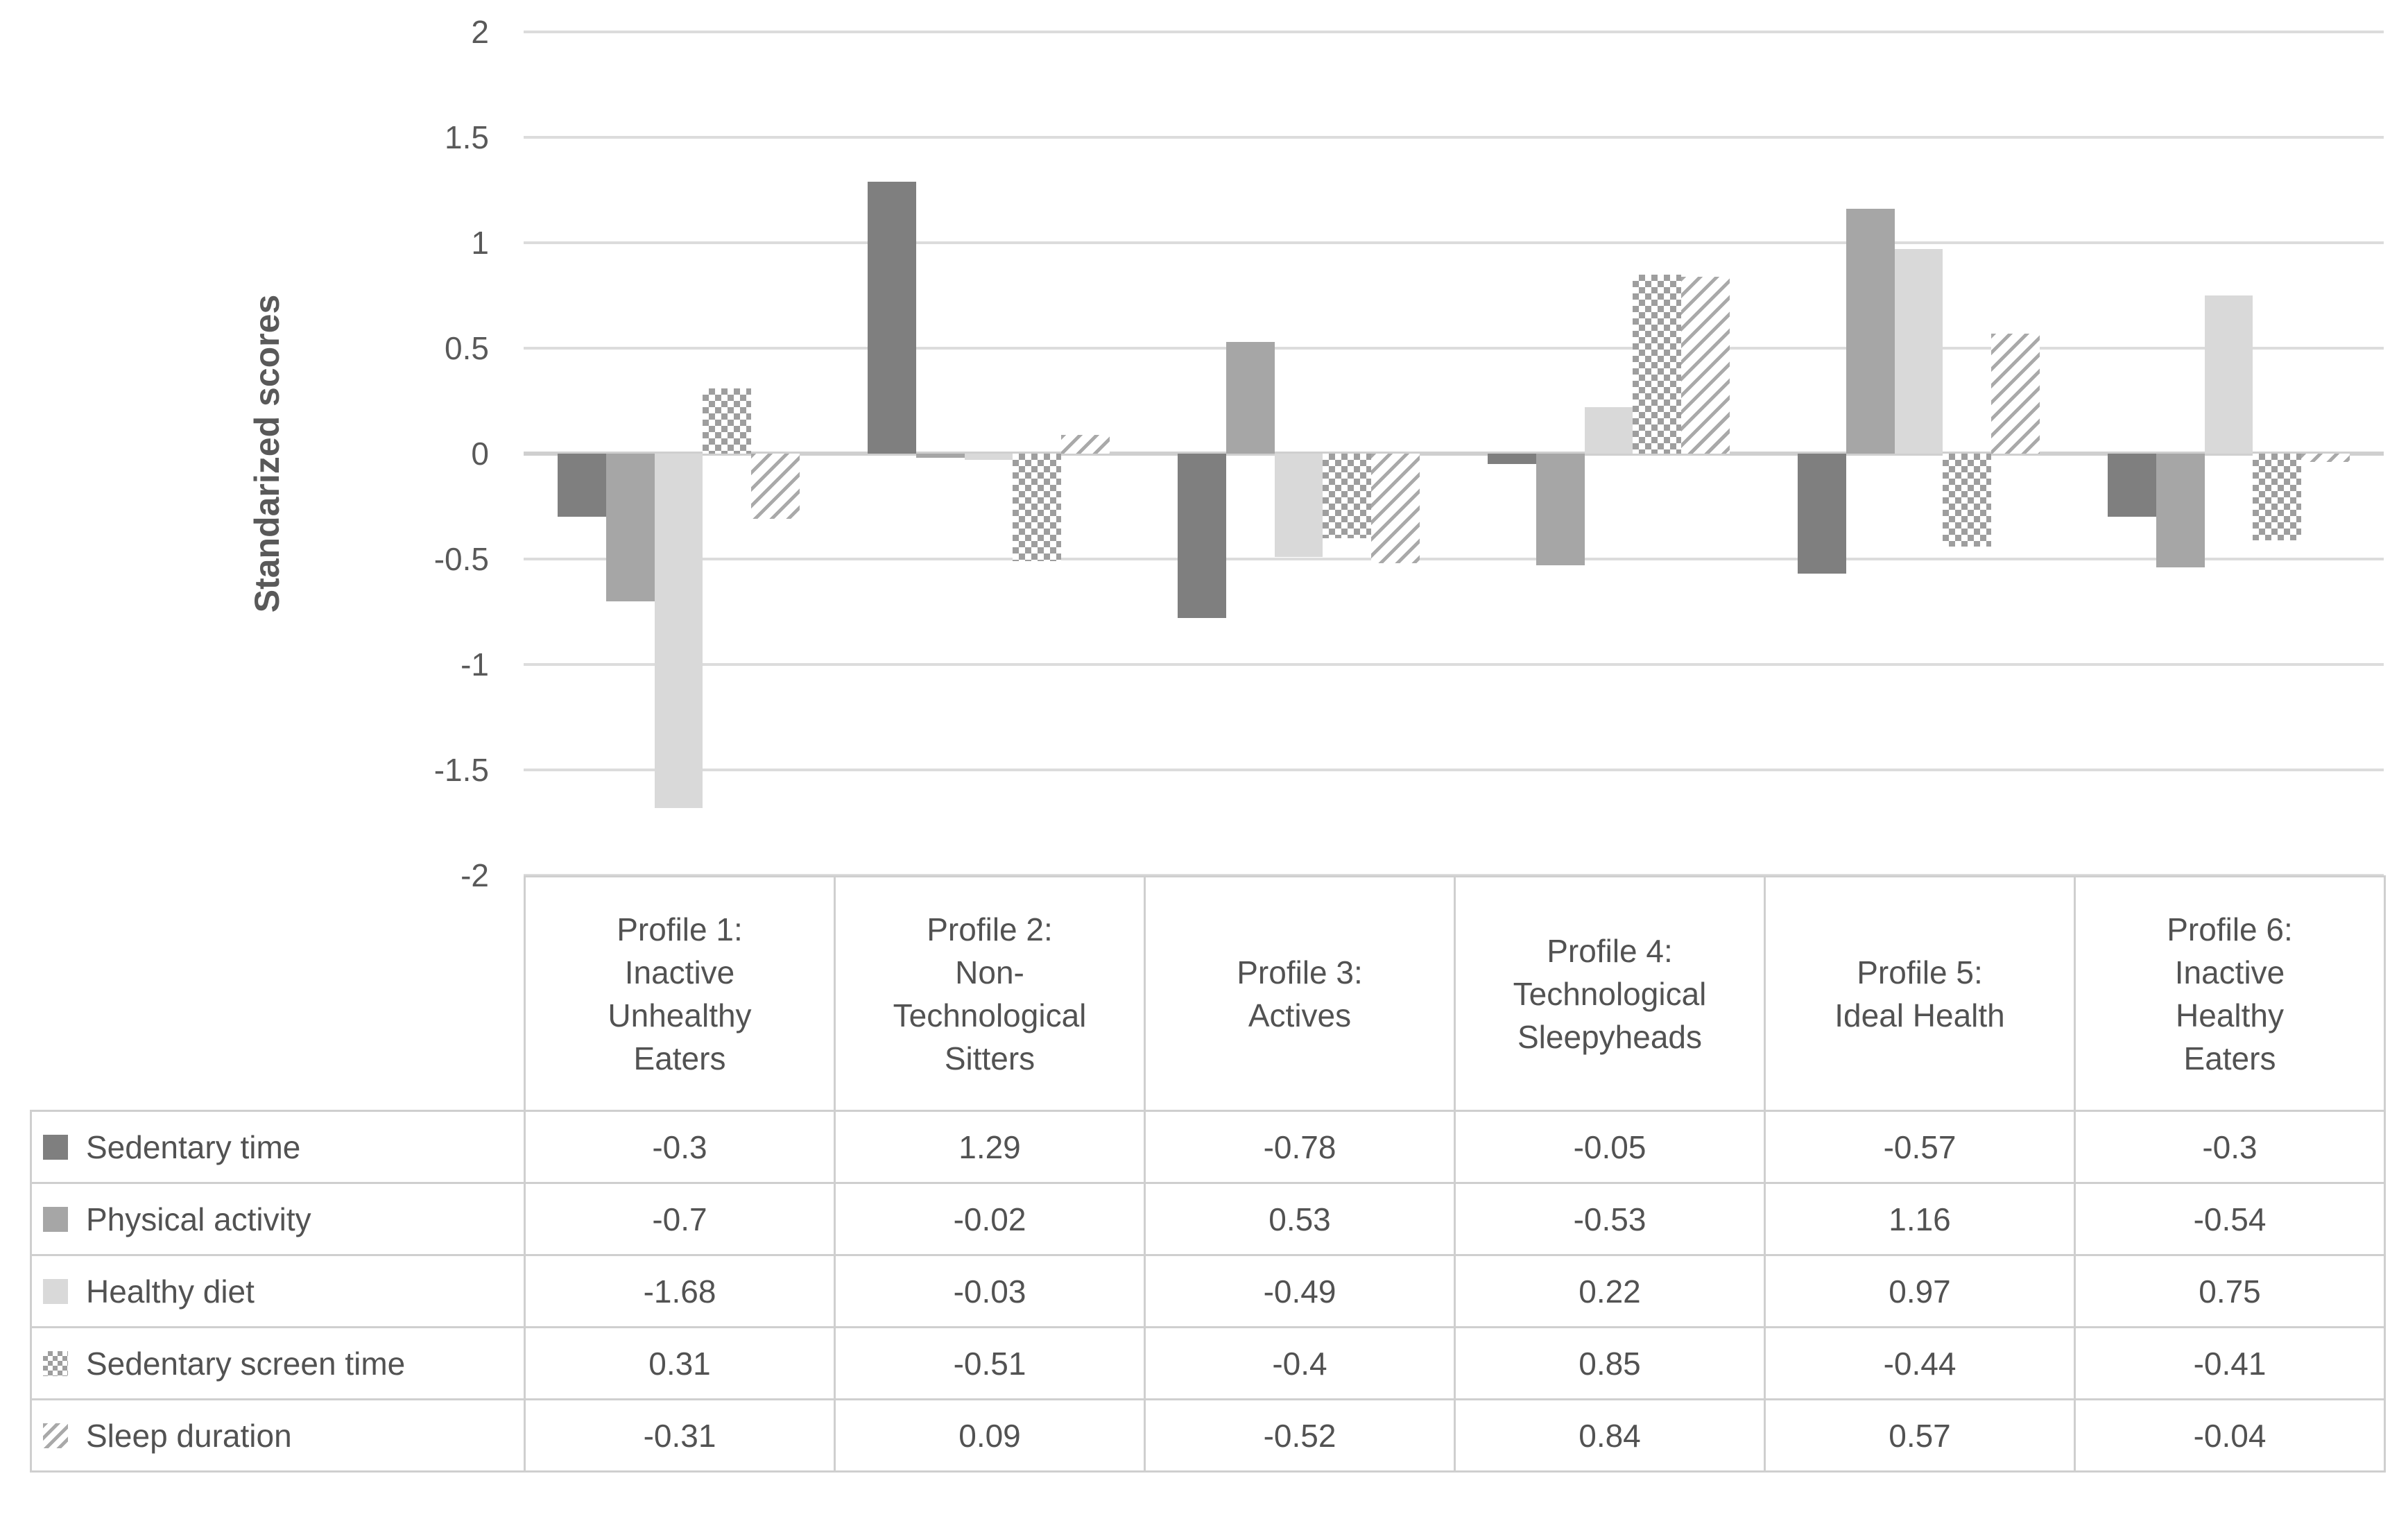 The width and height of the screenshot is (2408, 1519). I want to click on table-value-cell: 0.31, so click(680, 1363).